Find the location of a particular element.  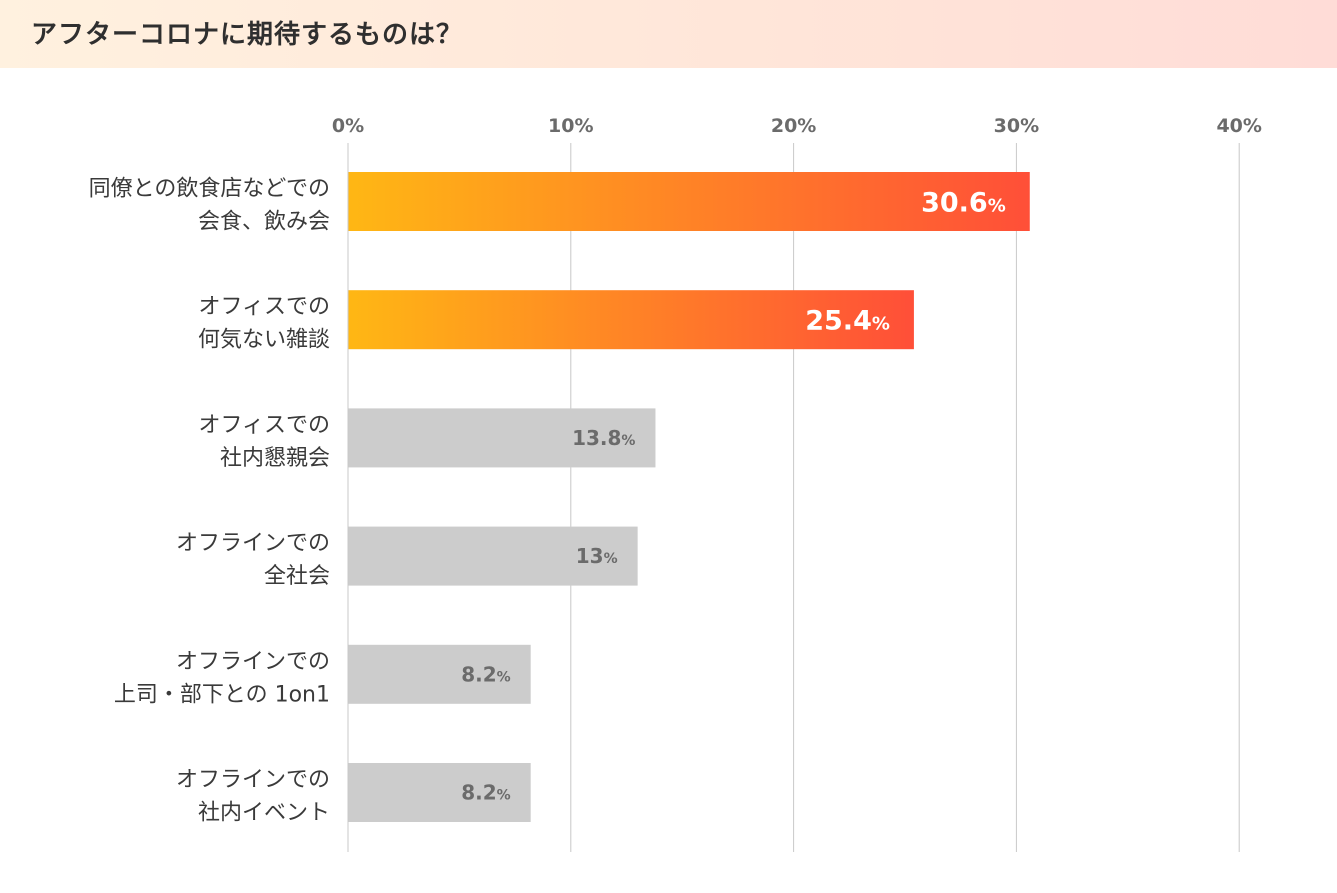

title-banner: アフターコロナに期待するものは？ is located at coordinates (668, 34).